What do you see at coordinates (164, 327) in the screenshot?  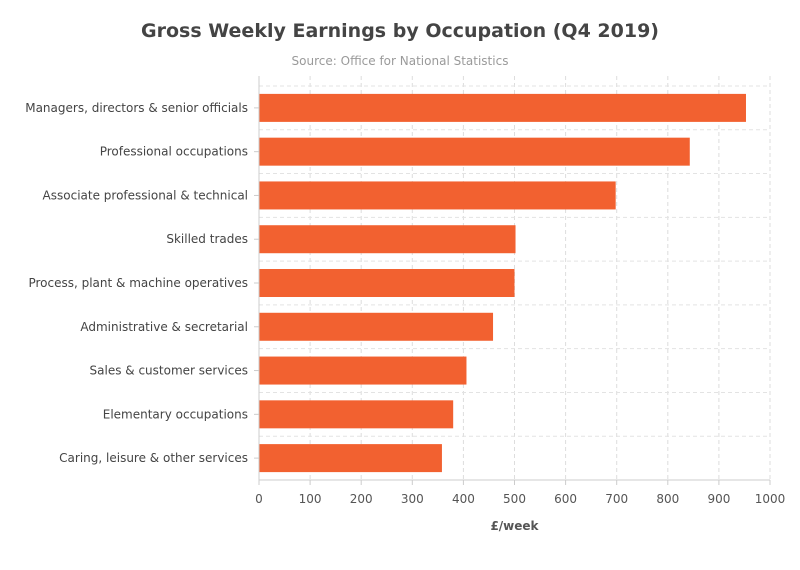 I see `category-label: Administrative & secretarial` at bounding box center [164, 327].